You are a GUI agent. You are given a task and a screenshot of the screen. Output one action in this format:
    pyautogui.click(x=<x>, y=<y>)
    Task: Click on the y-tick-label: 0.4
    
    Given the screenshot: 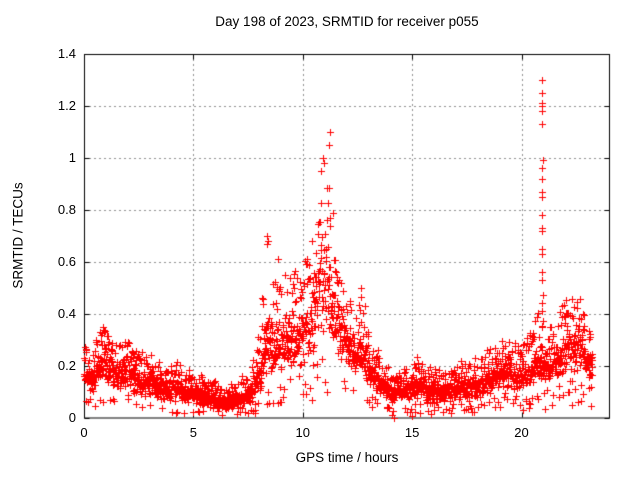 What is the action you would take?
    pyautogui.click(x=66, y=313)
    